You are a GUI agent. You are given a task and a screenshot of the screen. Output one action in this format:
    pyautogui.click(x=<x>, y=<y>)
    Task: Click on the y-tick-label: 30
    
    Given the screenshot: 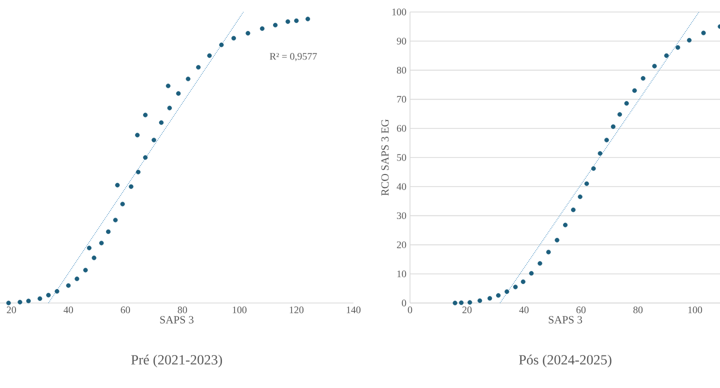 What is the action you would take?
    pyautogui.click(x=401, y=216)
    